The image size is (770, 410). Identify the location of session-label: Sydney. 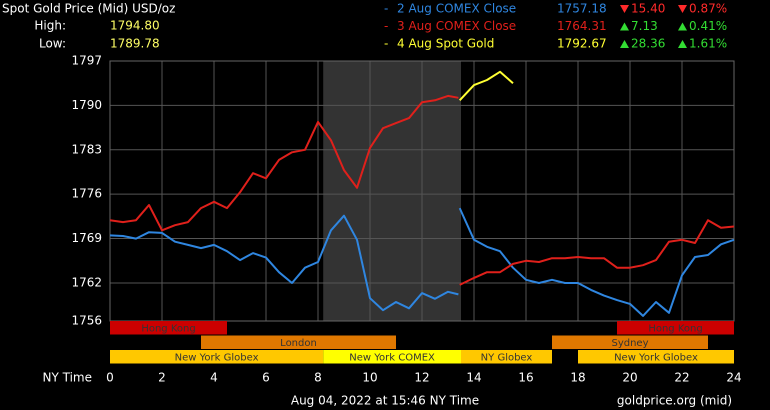
(629, 343).